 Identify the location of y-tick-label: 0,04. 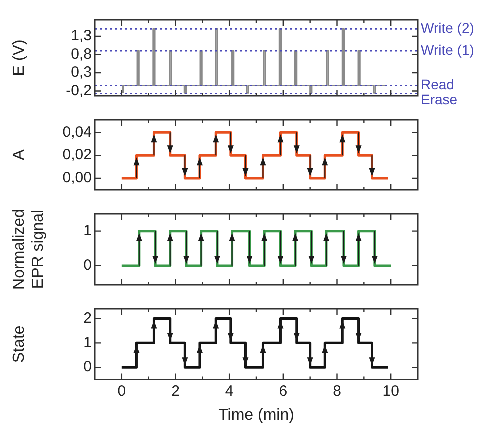
(77, 132).